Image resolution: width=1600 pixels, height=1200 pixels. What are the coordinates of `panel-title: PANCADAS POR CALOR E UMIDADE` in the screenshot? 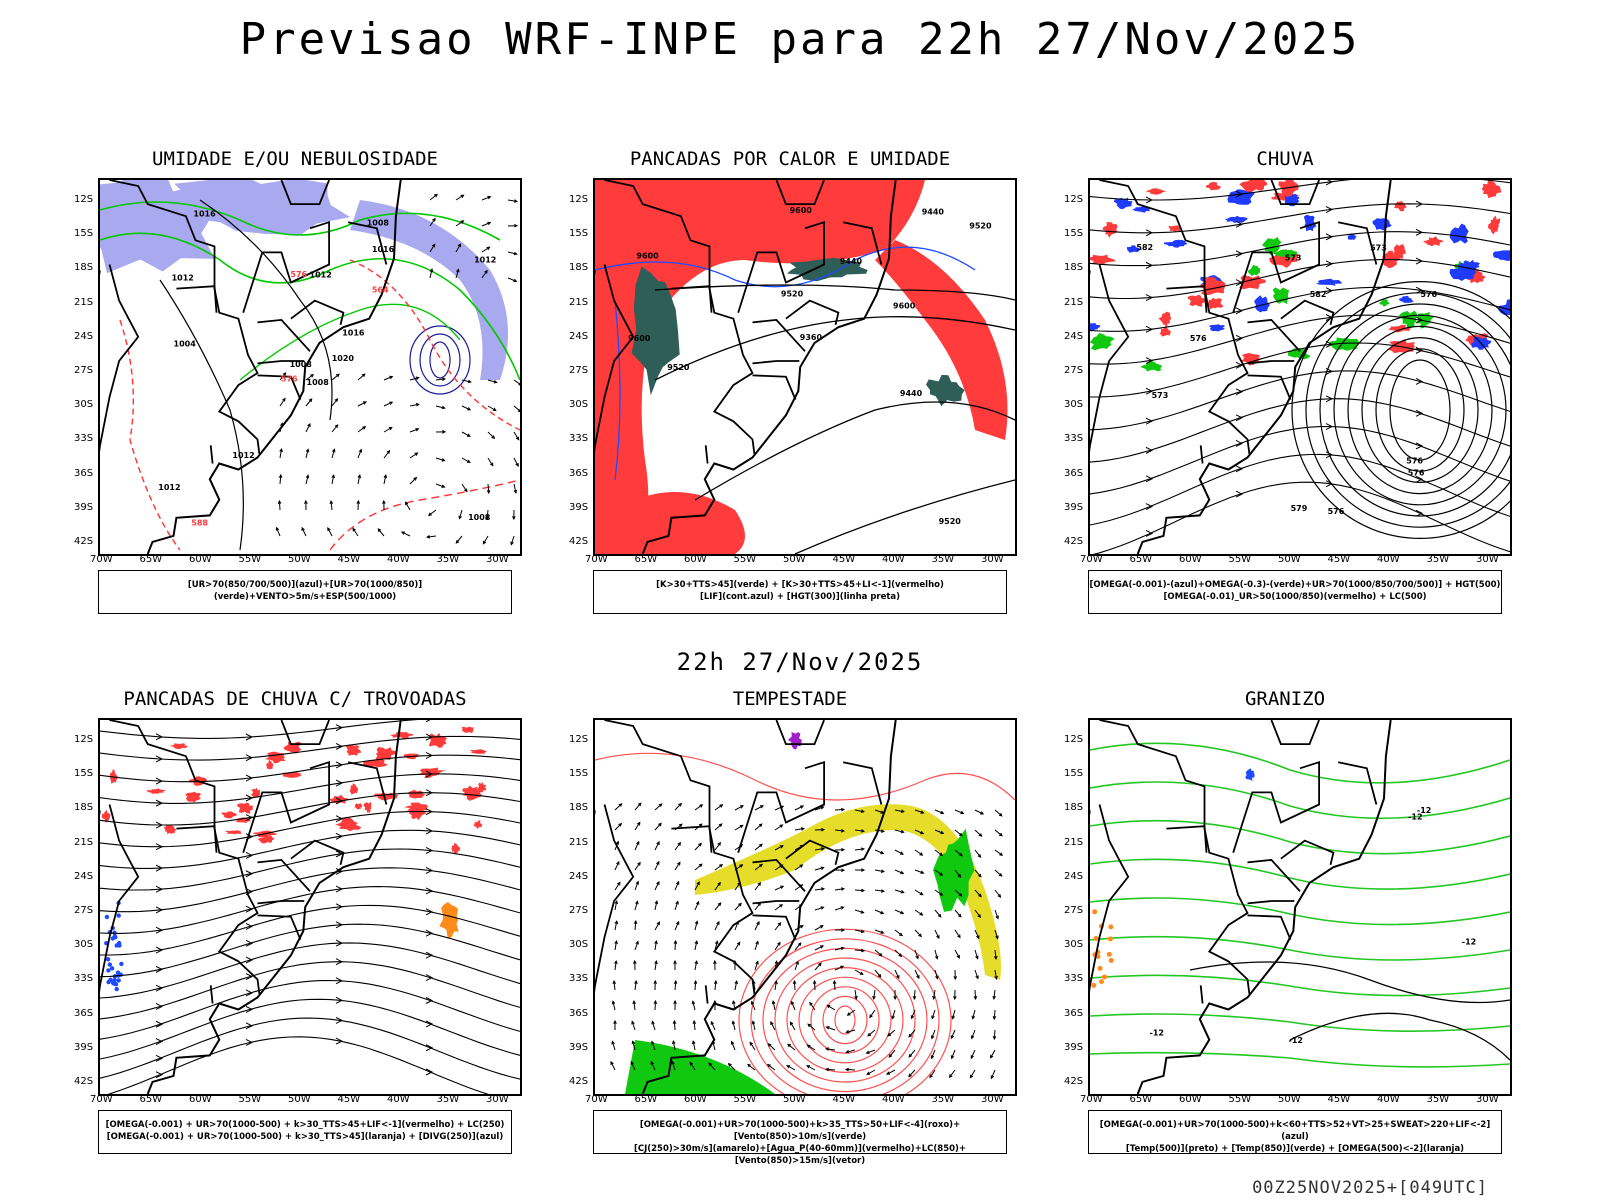 It's located at (790, 159).